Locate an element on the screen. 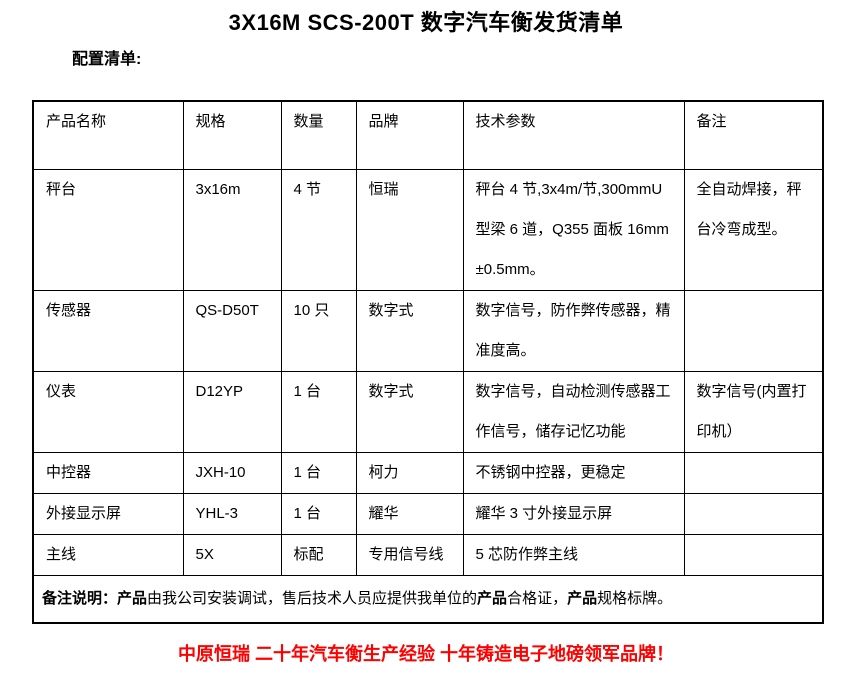 Image resolution: width=852 pixels, height=684 pixels. tech-params-cell: 5 芯防作弊主线 is located at coordinates (573, 554).